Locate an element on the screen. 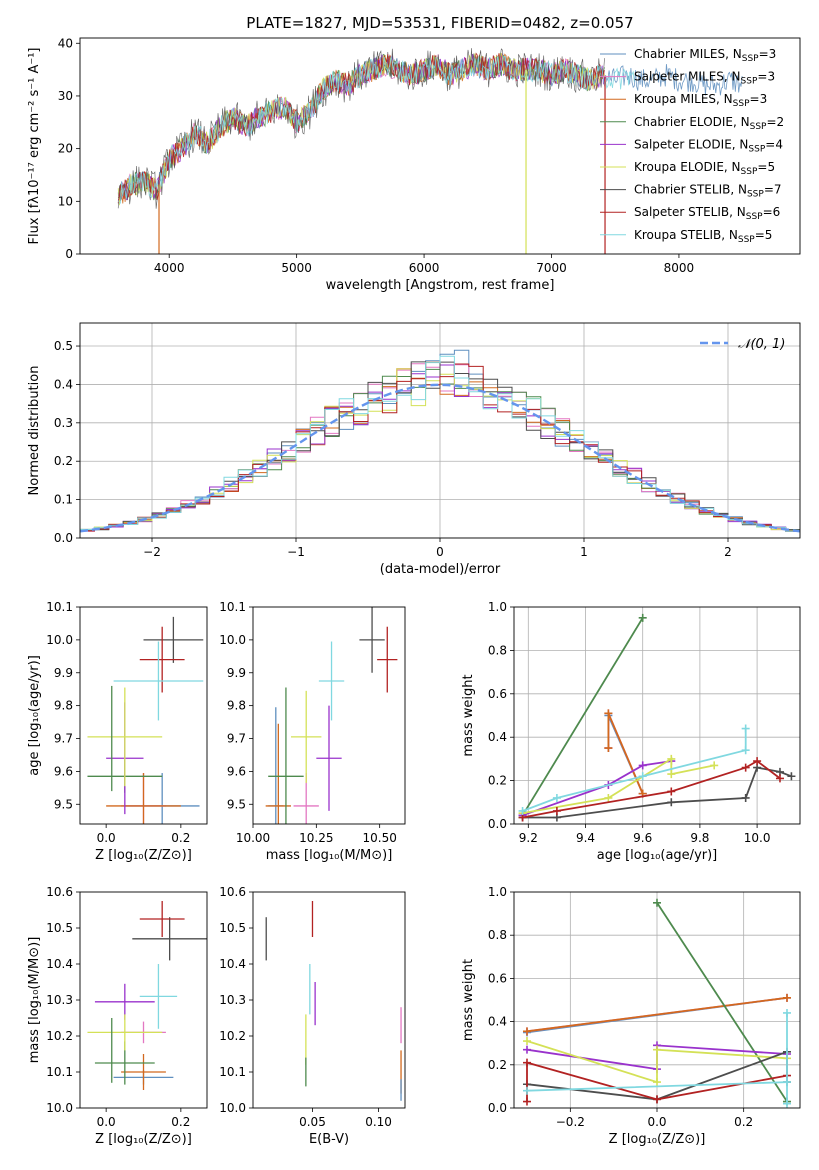  x-tick-label: −0.2 is located at coordinates (570, 1122).